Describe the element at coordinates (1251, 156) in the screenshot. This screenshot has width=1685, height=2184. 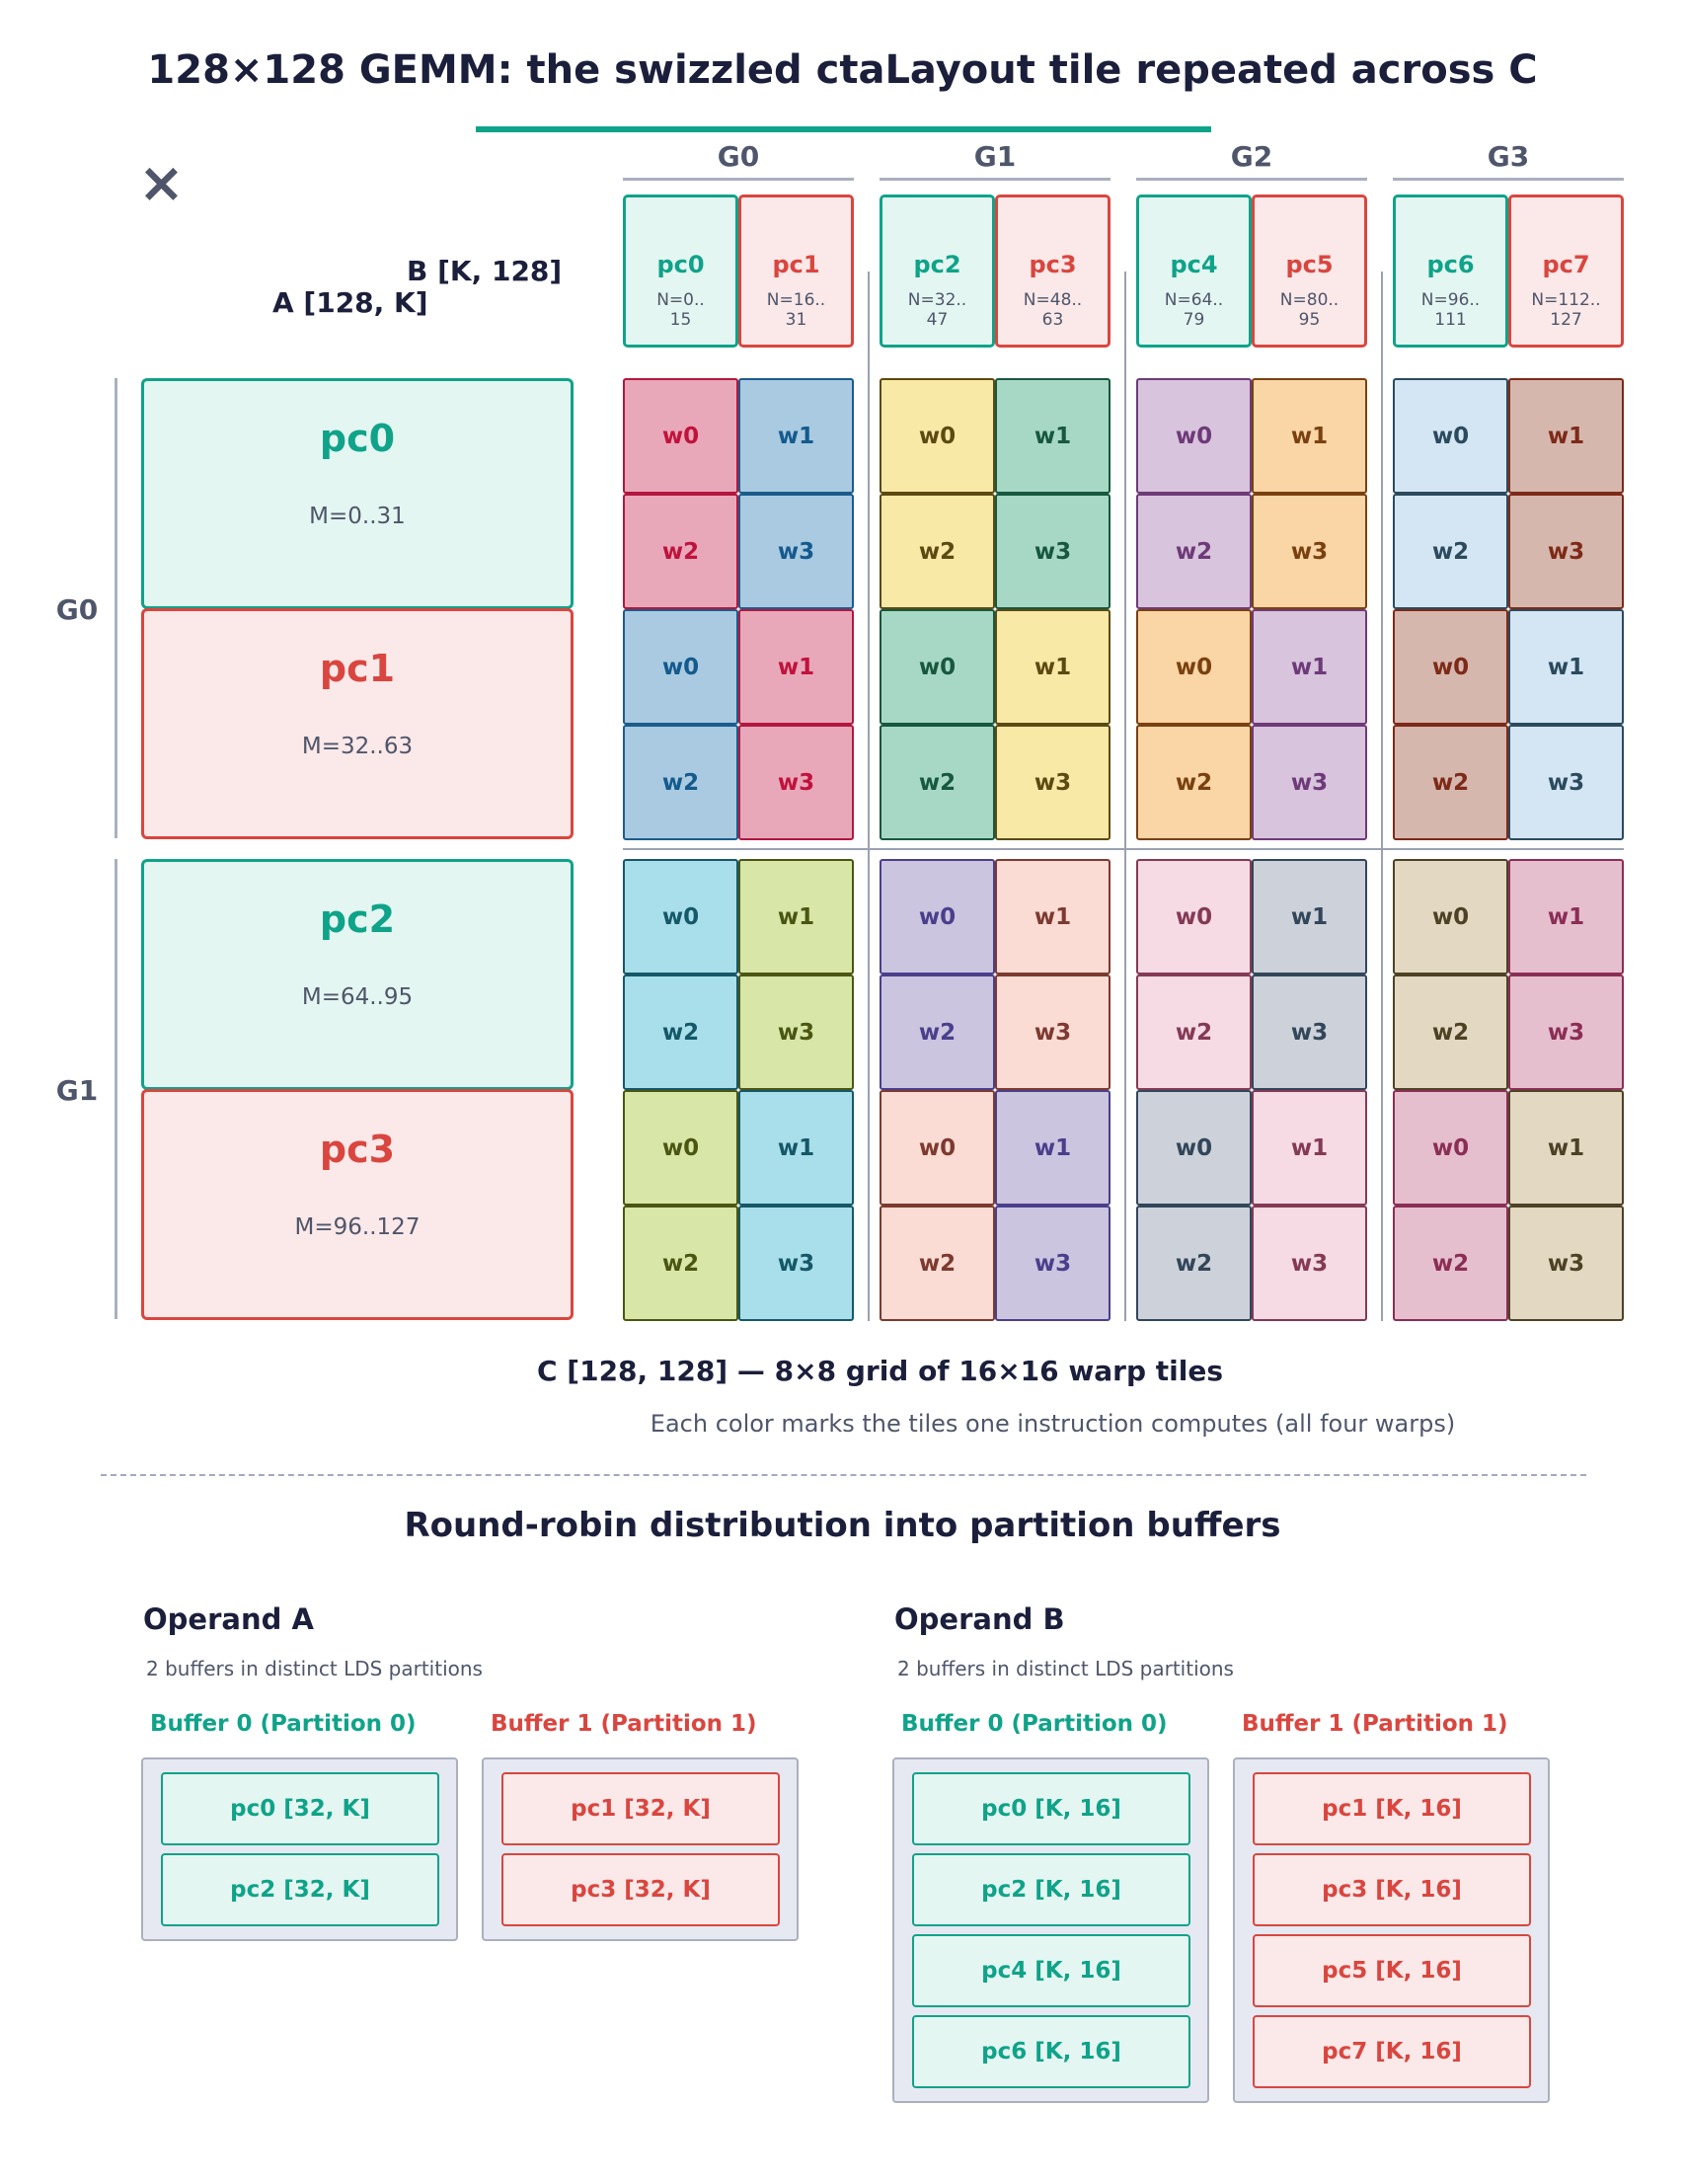
I see `column-group-label: G2` at that location.